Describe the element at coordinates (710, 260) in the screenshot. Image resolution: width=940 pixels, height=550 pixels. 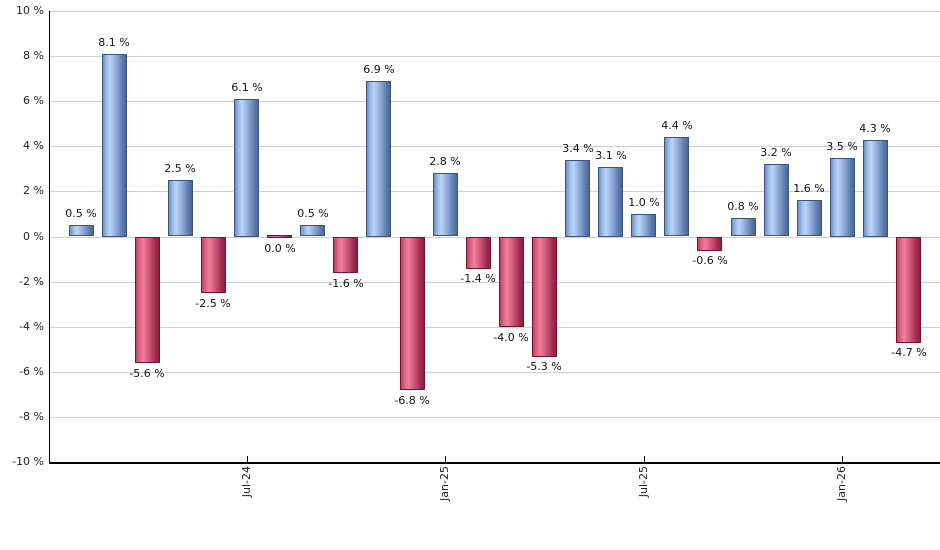
I see `bar-value-label: -0.6 %` at that location.